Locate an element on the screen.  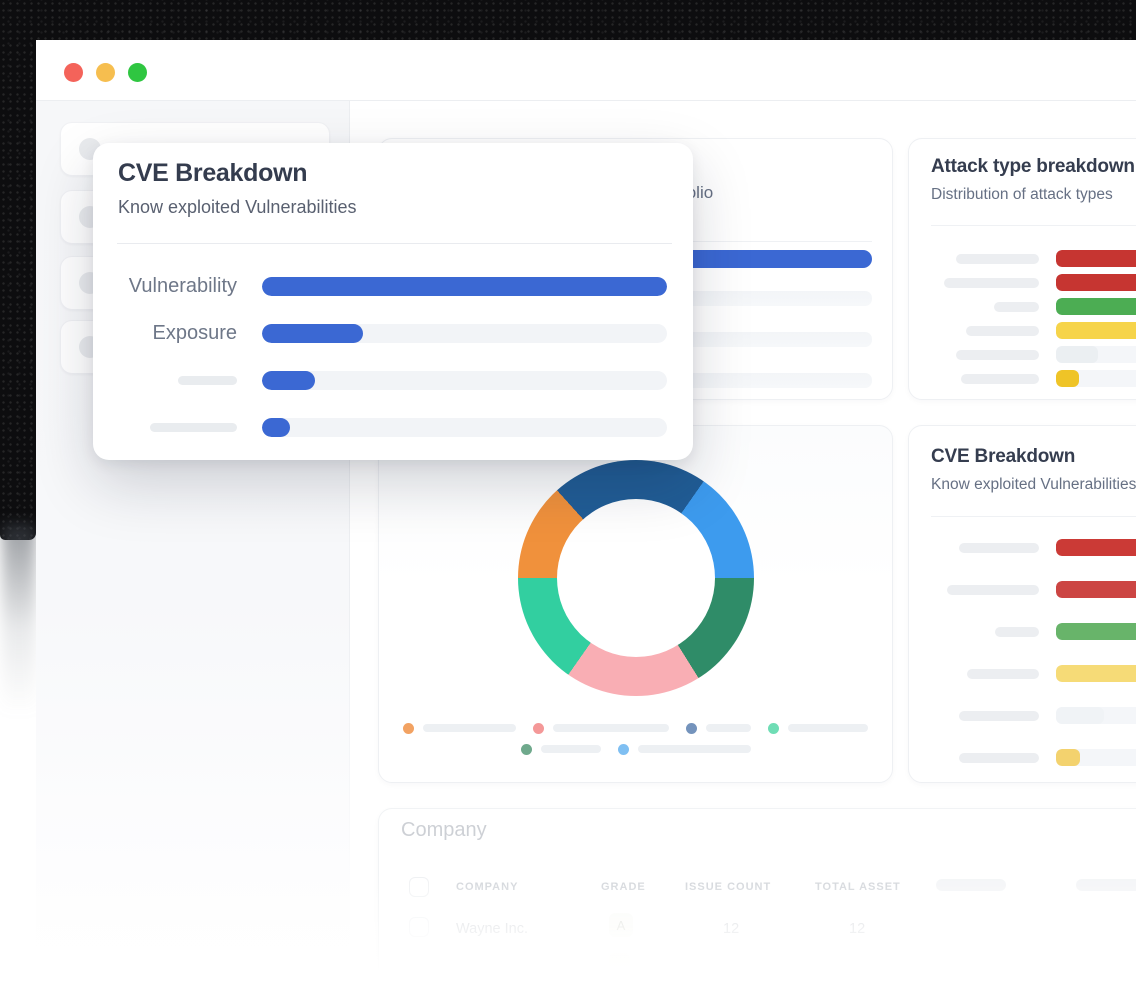
card-subtitle: Know exploited Vulnerabilities is located at coordinates (1033, 484).